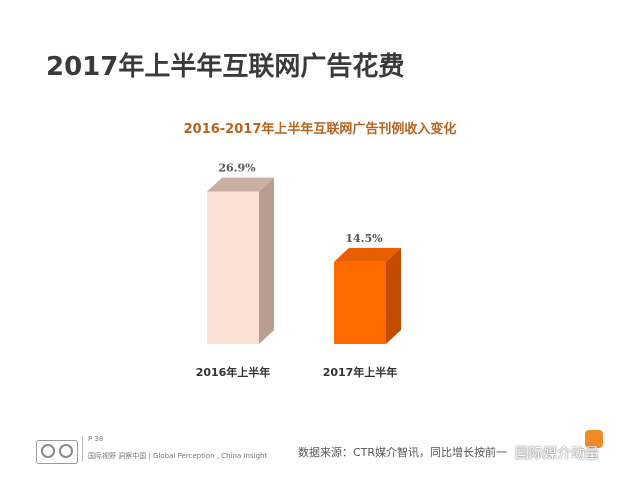 The image size is (640, 480). What do you see at coordinates (298, 270) in the screenshot?
I see `bar-chart: 26.9% 2016年上半年 14.5% 2017年上半年` at bounding box center [298, 270].